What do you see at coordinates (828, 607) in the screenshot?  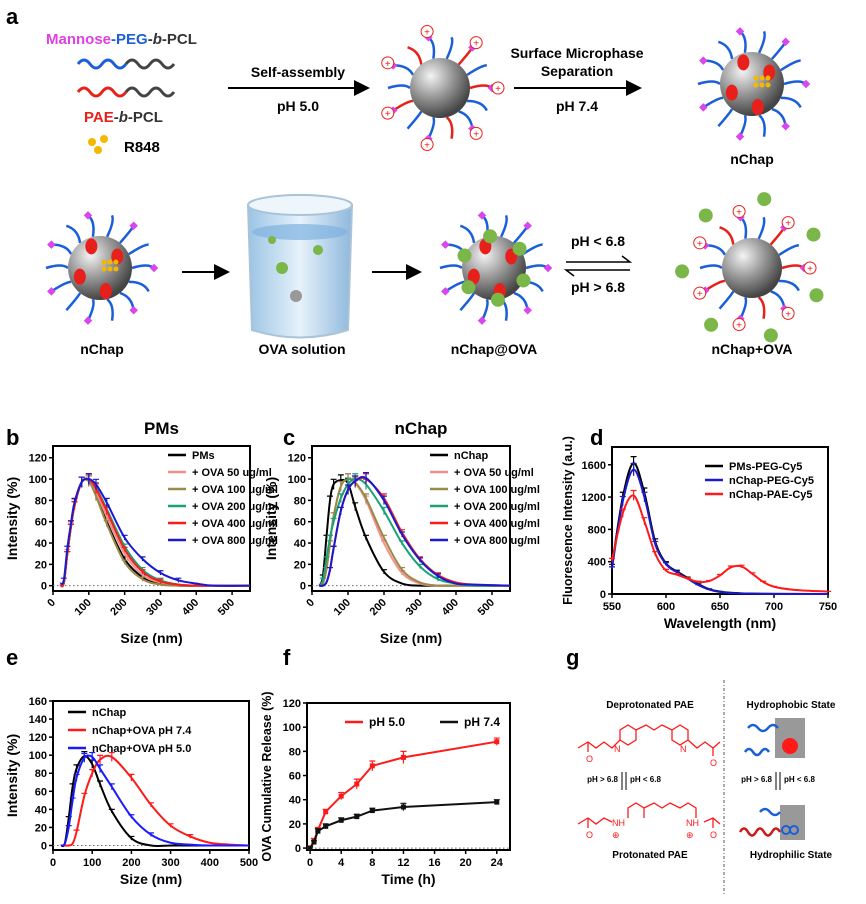 I see `x-tick-label: 750` at bounding box center [828, 607].